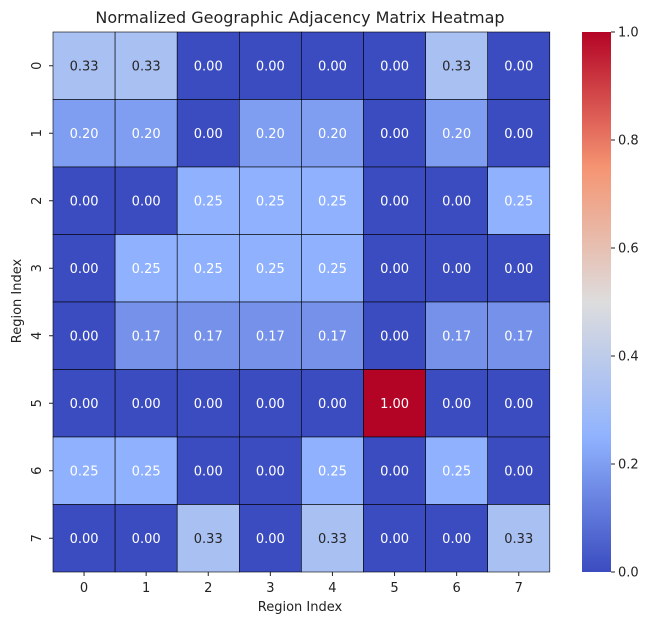 The height and width of the screenshot is (628, 648). What do you see at coordinates (394, 588) in the screenshot?
I see `x-tick-label: 5` at bounding box center [394, 588].